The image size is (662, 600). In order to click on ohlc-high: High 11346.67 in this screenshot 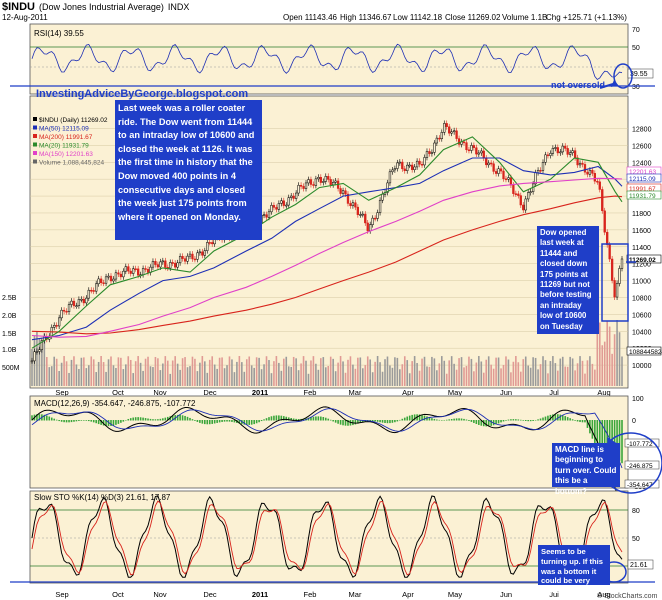, I will do `click(366, 17)`.